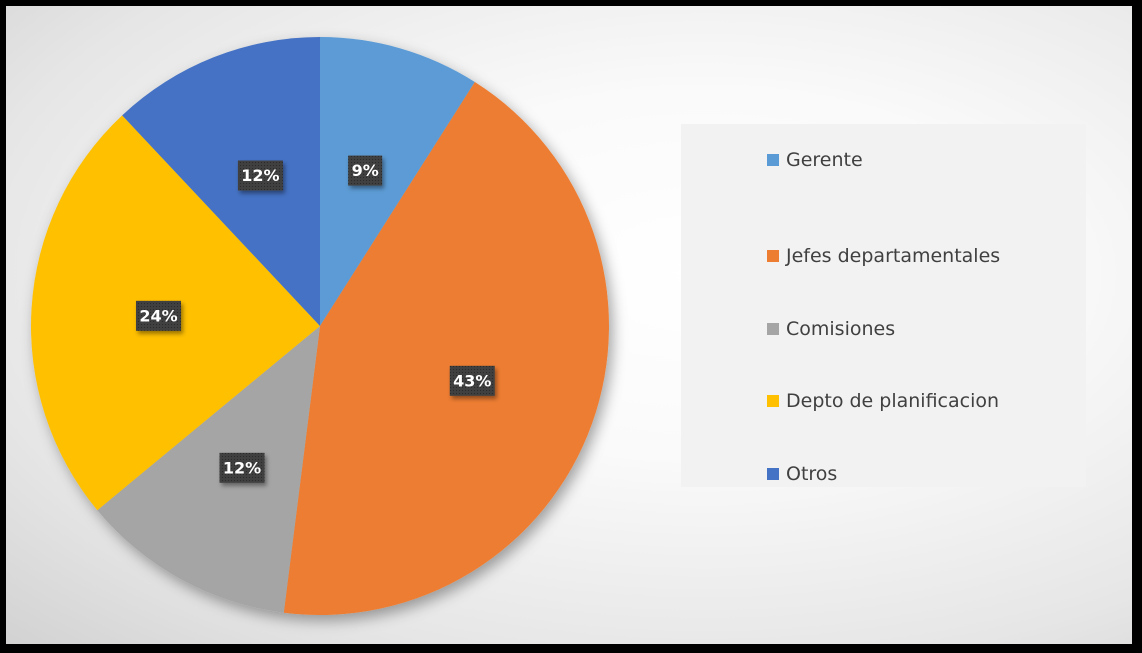  Describe the element at coordinates (841, 328) in the screenshot. I see `legend-label-2: Comisiones` at that location.